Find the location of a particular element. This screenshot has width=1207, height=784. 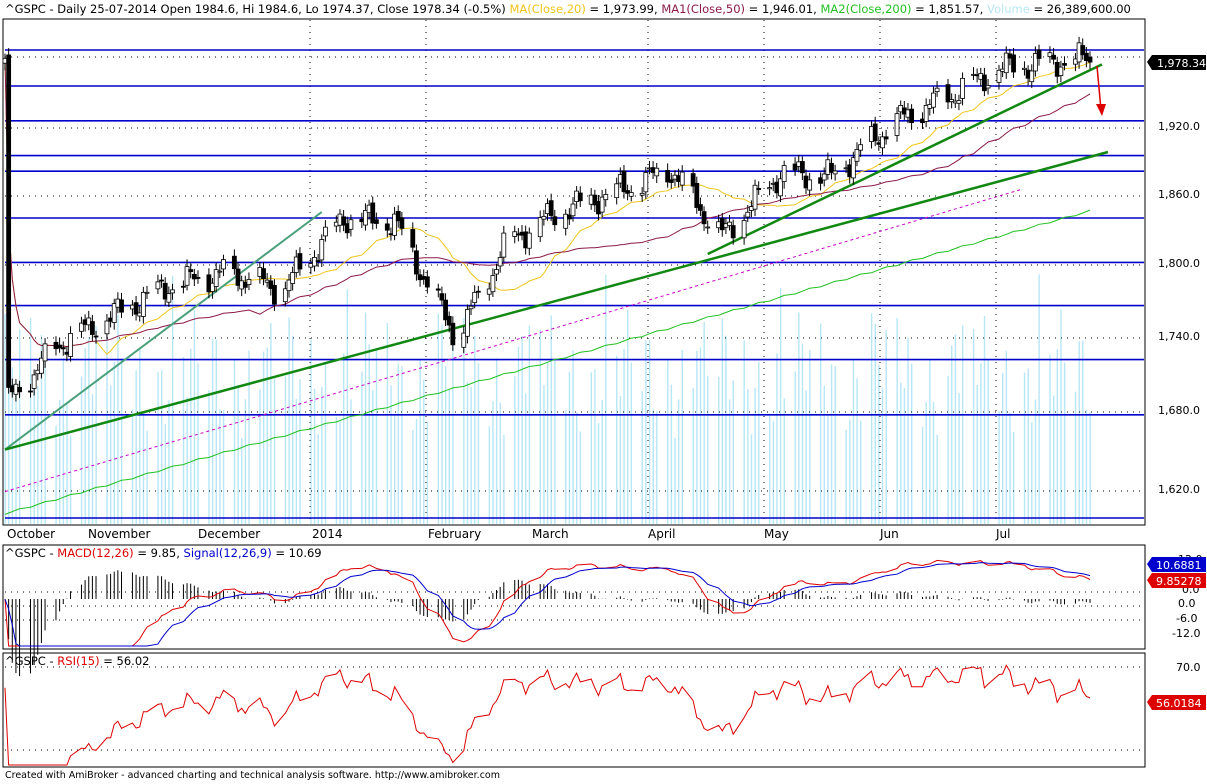

macd-badge-label: 9.85278 is located at coordinates (1179, 581).